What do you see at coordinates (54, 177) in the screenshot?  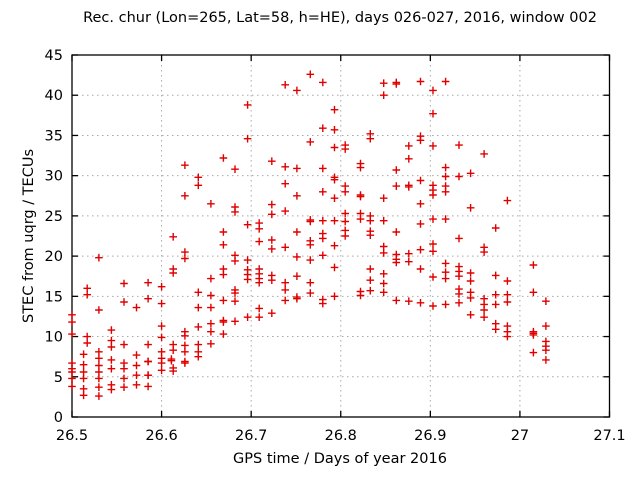 I see `svg-text: 30` at bounding box center [54, 177].